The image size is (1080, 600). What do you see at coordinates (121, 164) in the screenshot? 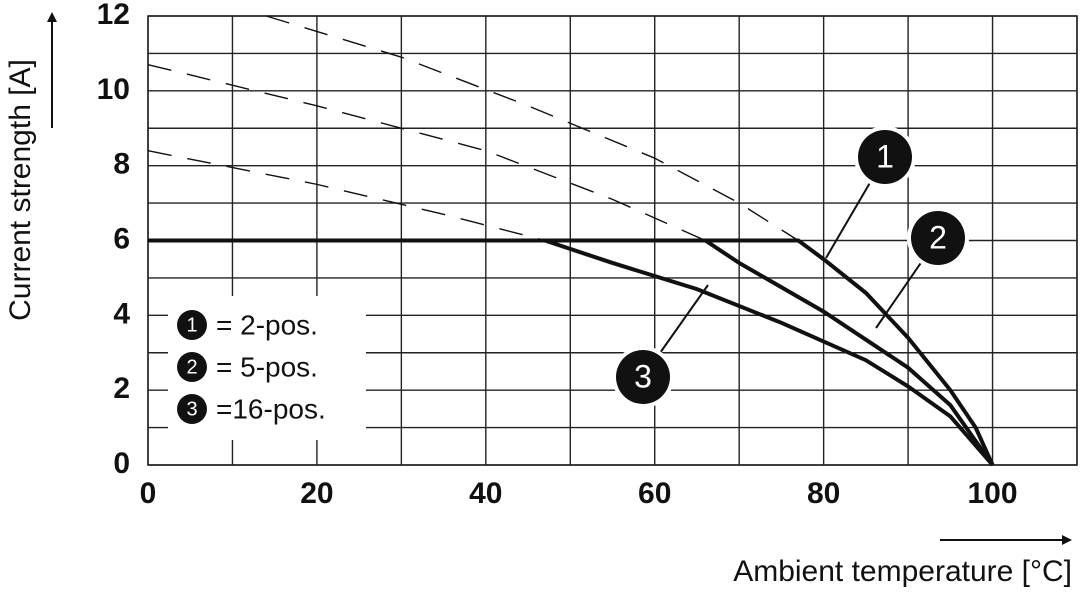
I see `y-tick-label: 8` at bounding box center [121, 164].